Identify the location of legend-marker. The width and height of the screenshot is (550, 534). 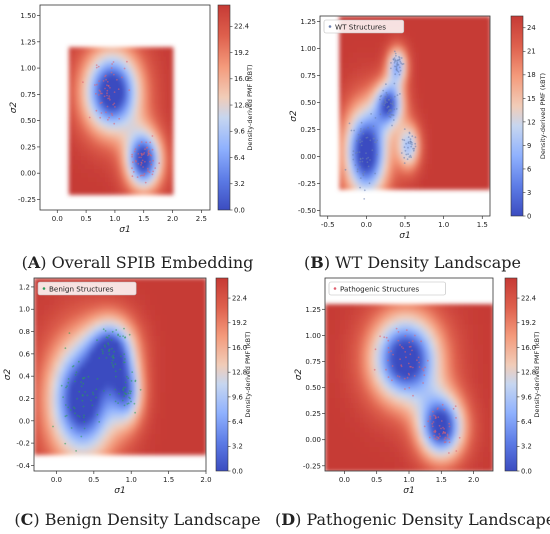
(44, 288).